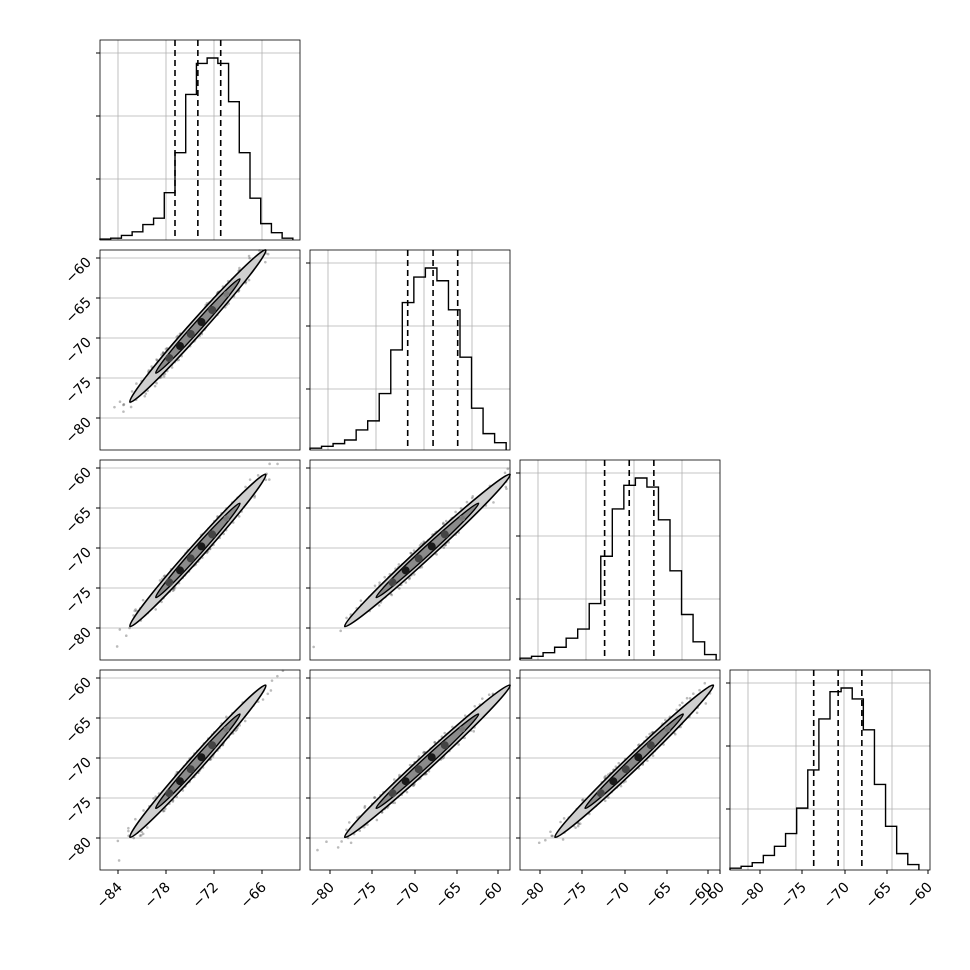  What do you see at coordinates (197, 326) in the screenshot?
I see `contour-inner` at bounding box center [197, 326].